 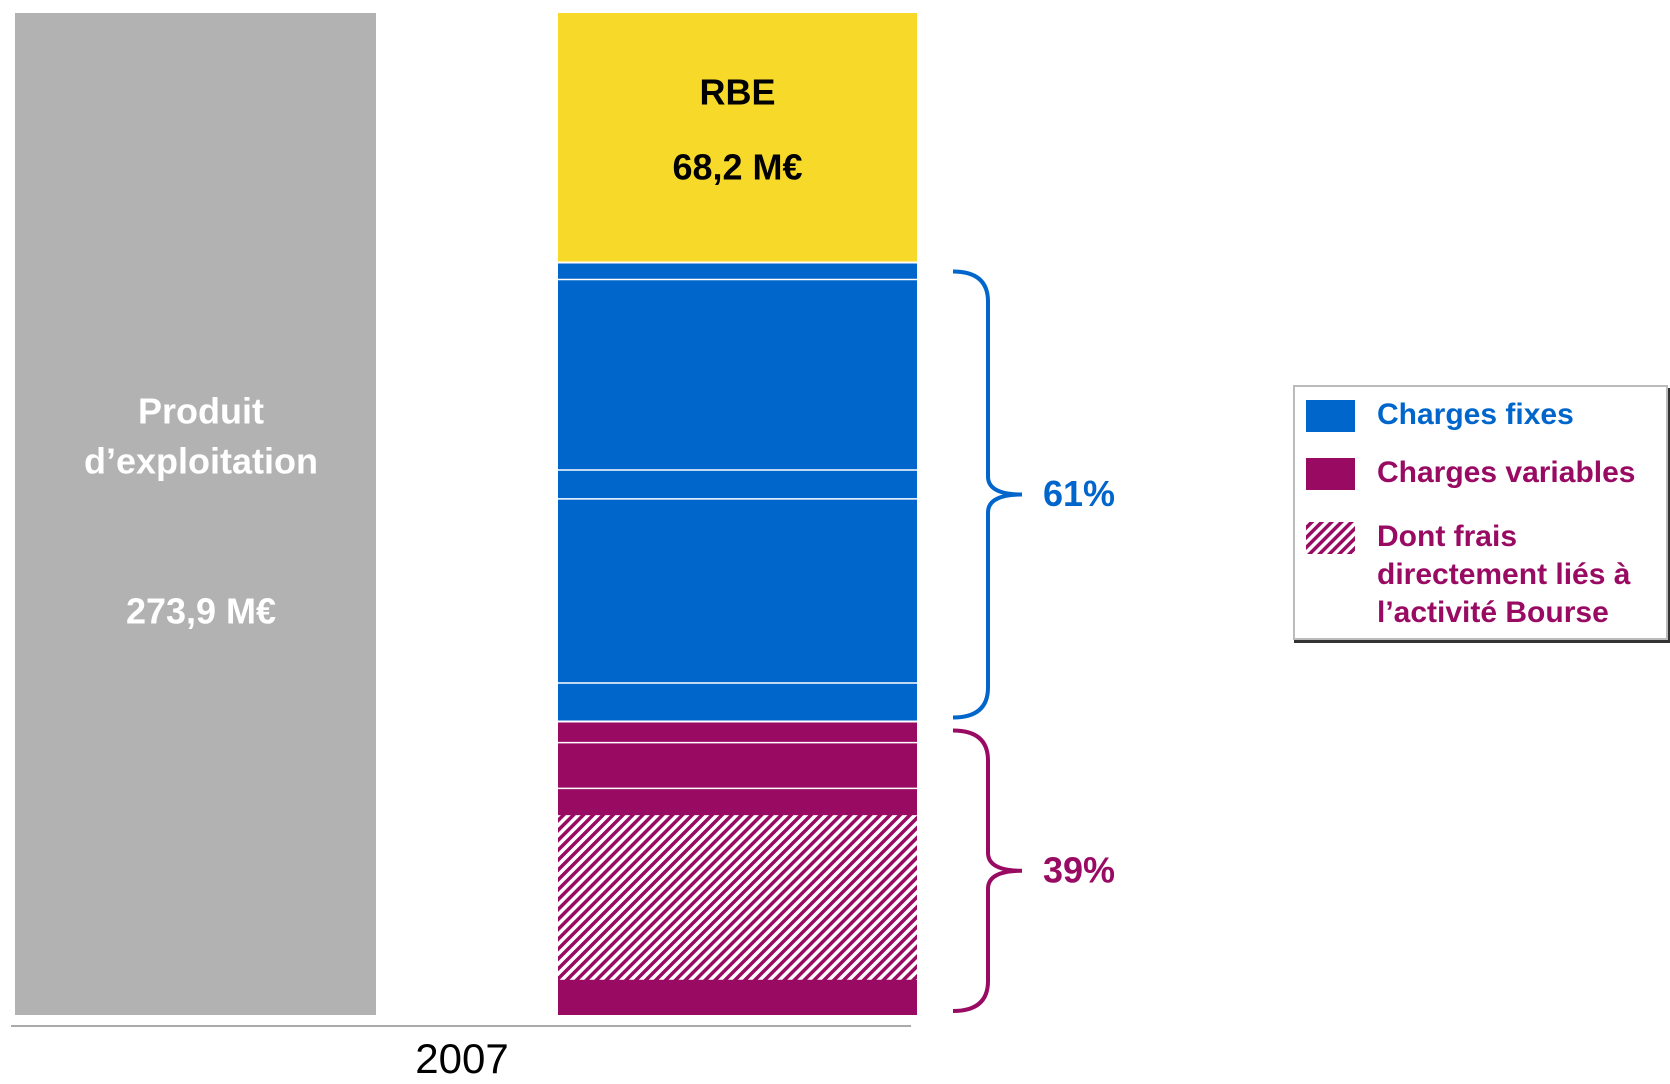 I want to click on legend-label: Dont frais, so click(x=1447, y=536).